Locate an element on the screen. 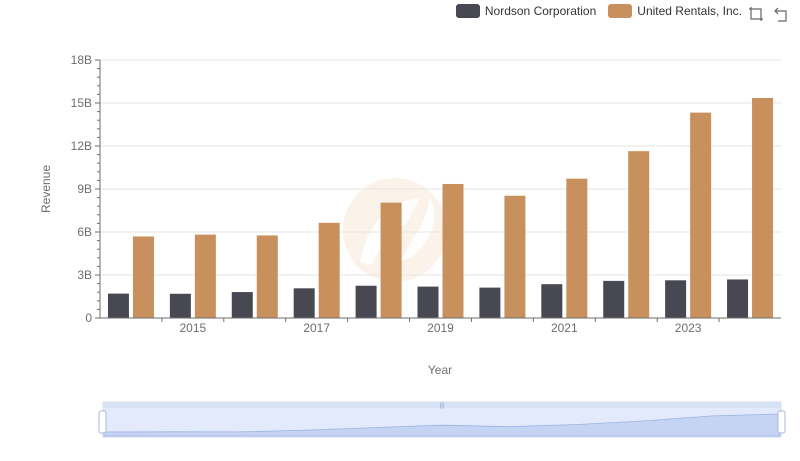  x-tick-label: 2021 is located at coordinates (564, 328).